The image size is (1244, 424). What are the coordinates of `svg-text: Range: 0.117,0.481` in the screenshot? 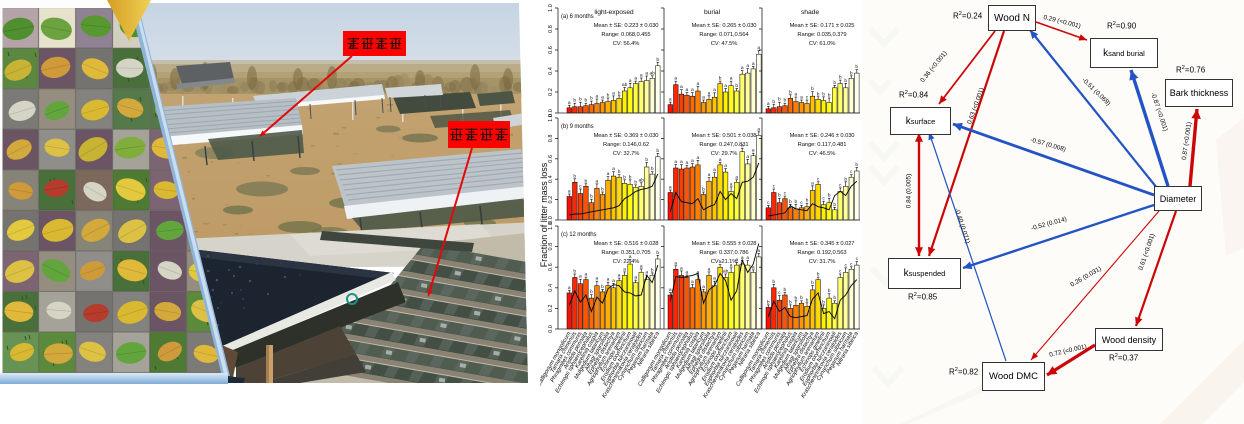 It's located at (822, 145).